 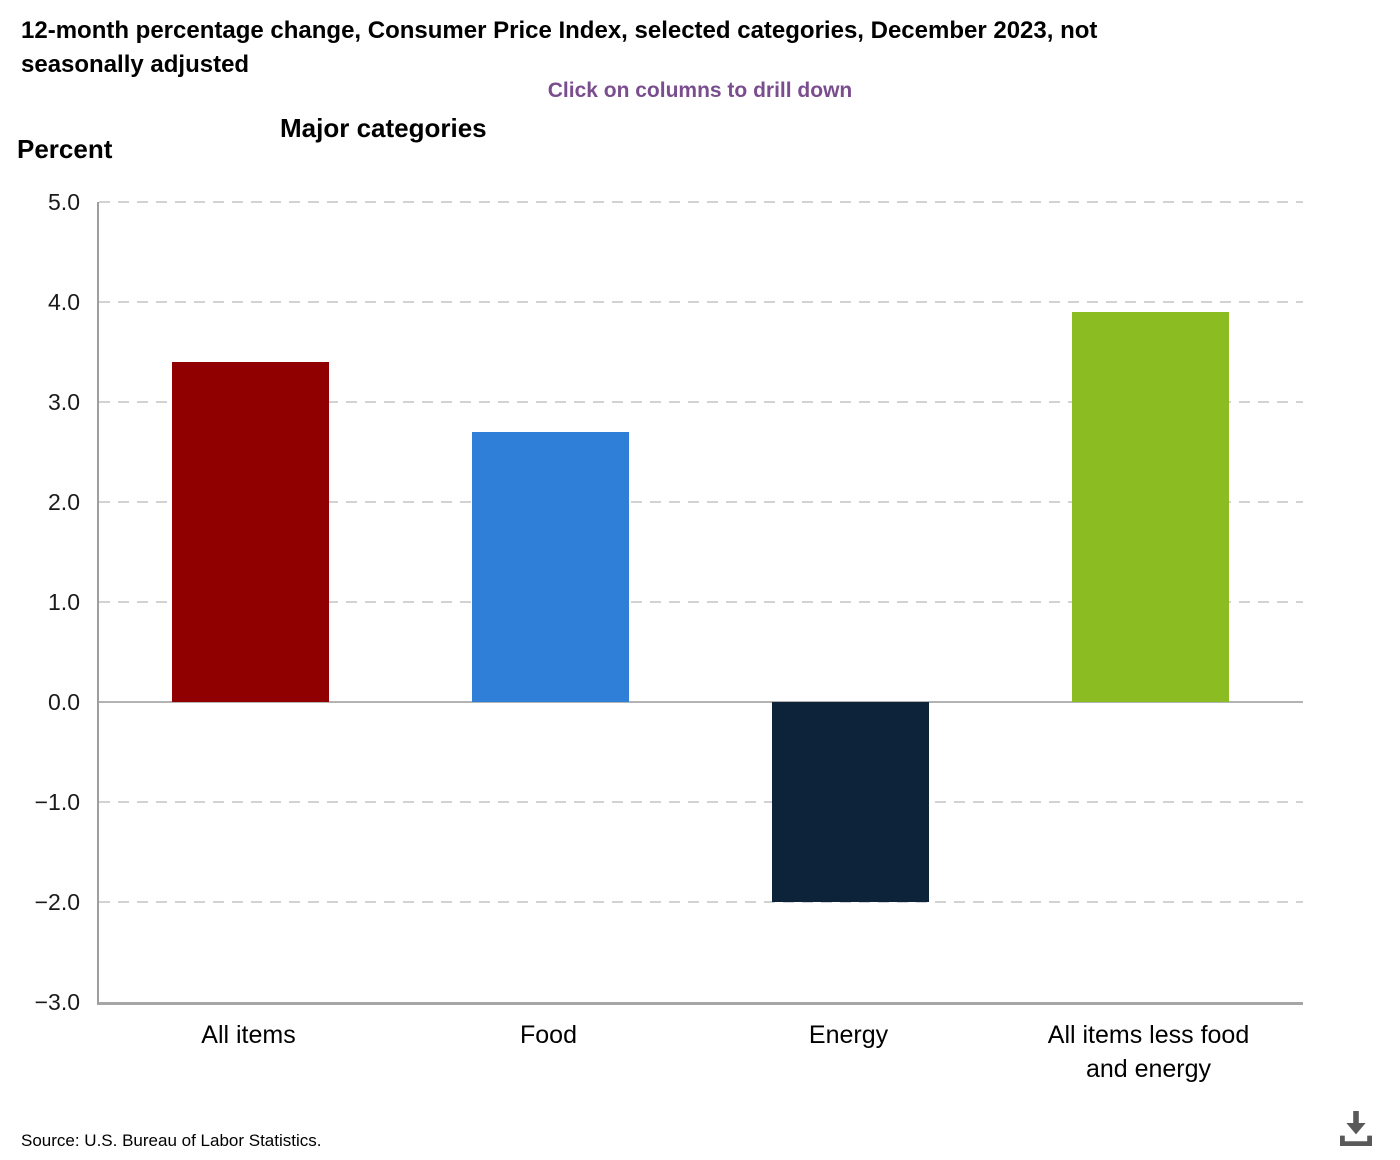 What do you see at coordinates (550, 567) in the screenshot?
I see `bar-food` at bounding box center [550, 567].